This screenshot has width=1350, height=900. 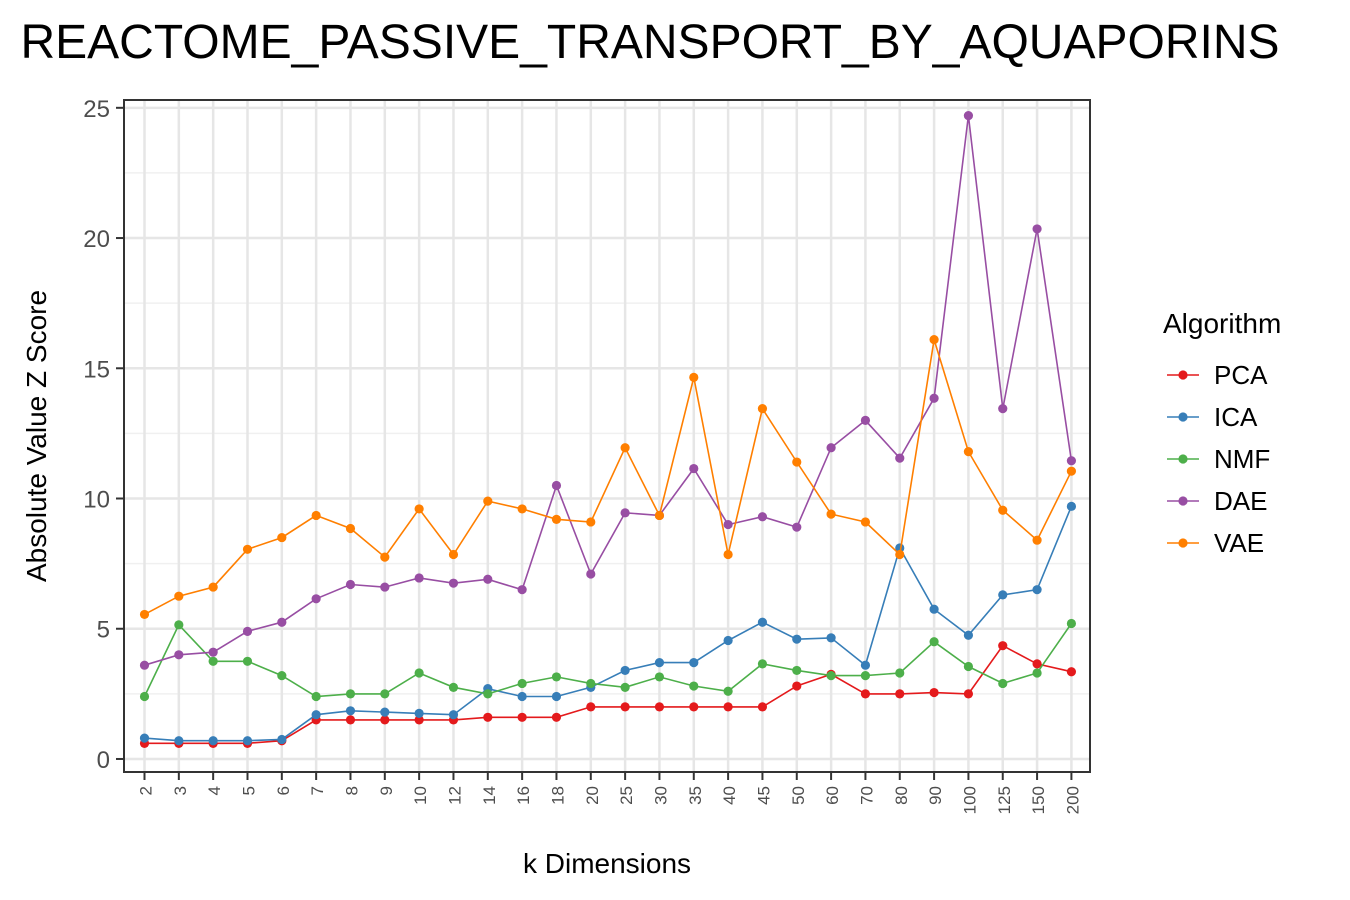 What do you see at coordinates (1217, 375) in the screenshot?
I see `legend-item-pca: PCA` at bounding box center [1217, 375].